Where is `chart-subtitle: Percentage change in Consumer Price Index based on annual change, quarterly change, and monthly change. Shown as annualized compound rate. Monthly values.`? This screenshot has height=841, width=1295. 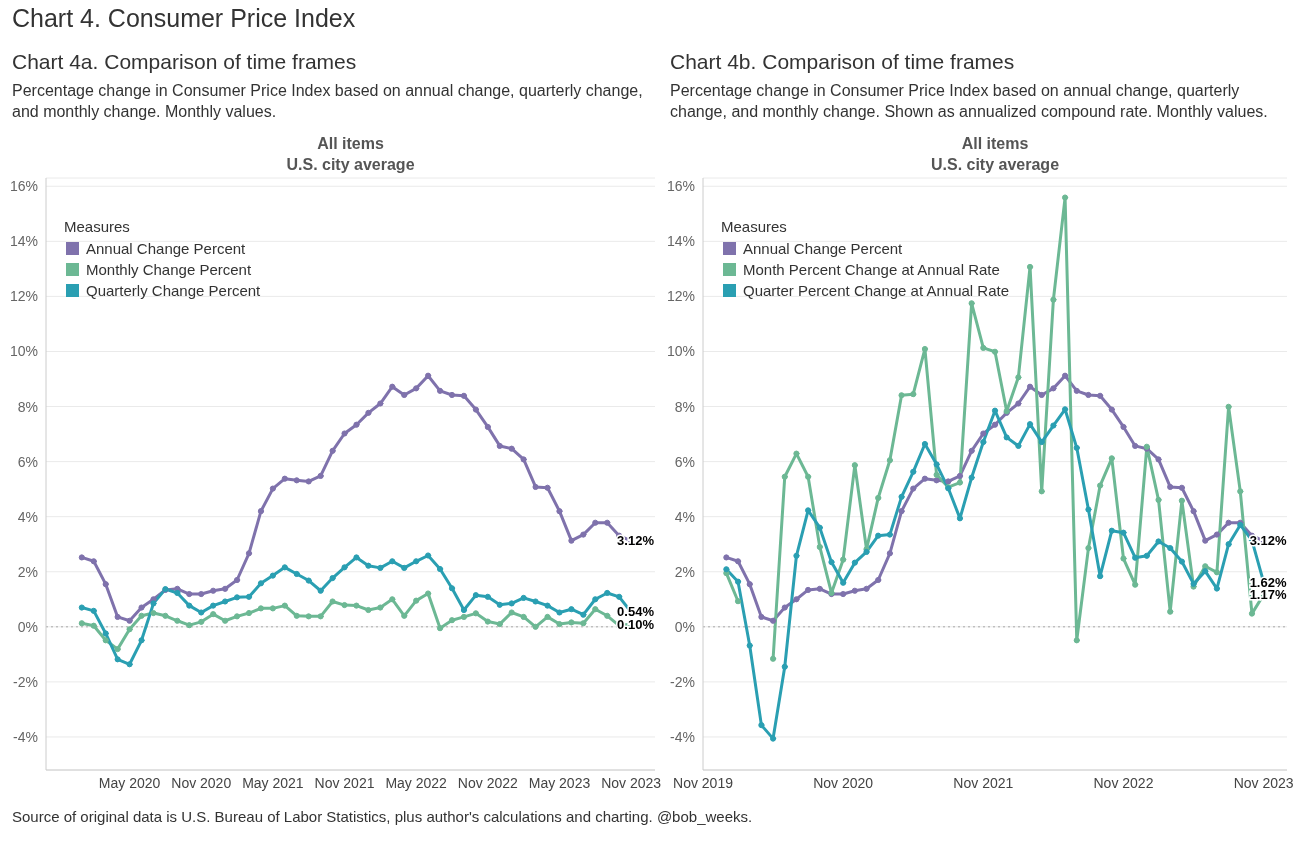 chart-subtitle: Percentage change in Consumer Price Index based on annual change, quarterly change, and monthly change. Shown as annualized compound rate. Monthly values. is located at coordinates (969, 101).